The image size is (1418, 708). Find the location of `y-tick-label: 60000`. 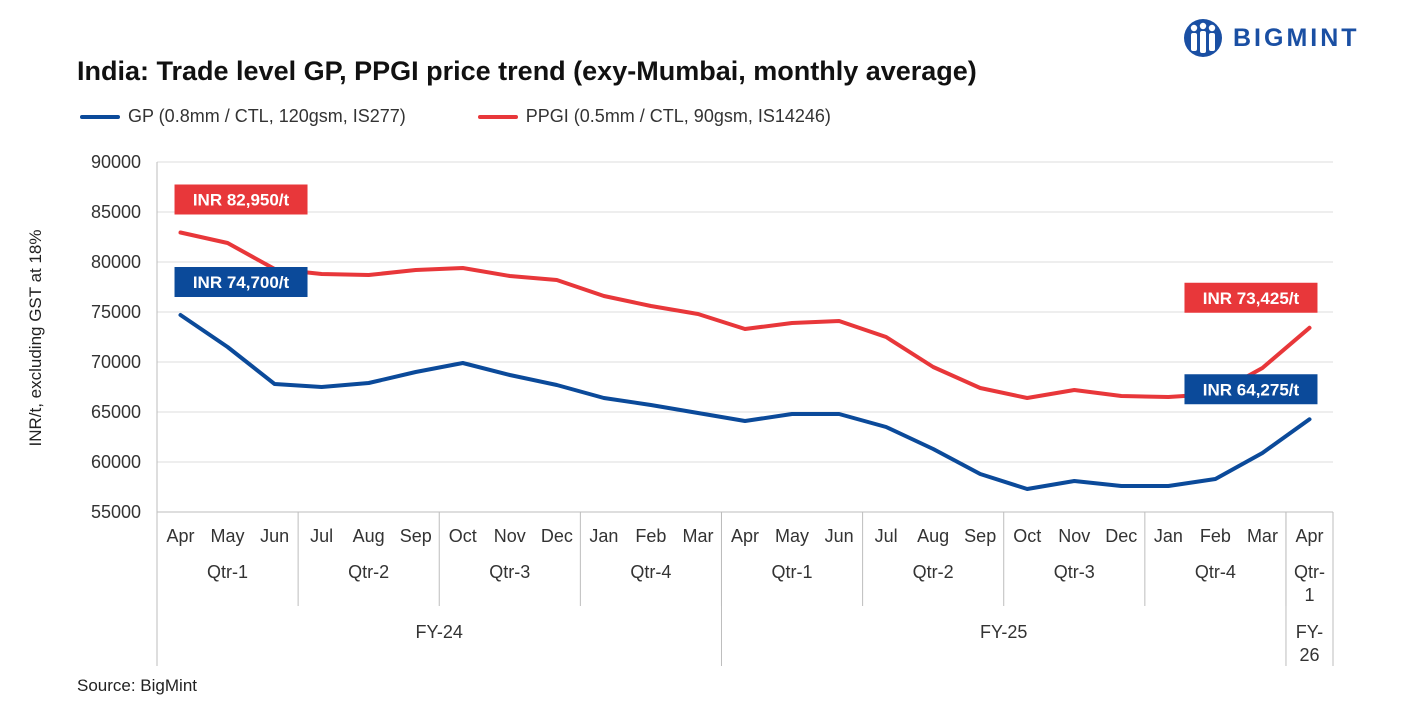

y-tick-label: 60000 is located at coordinates (116, 462).